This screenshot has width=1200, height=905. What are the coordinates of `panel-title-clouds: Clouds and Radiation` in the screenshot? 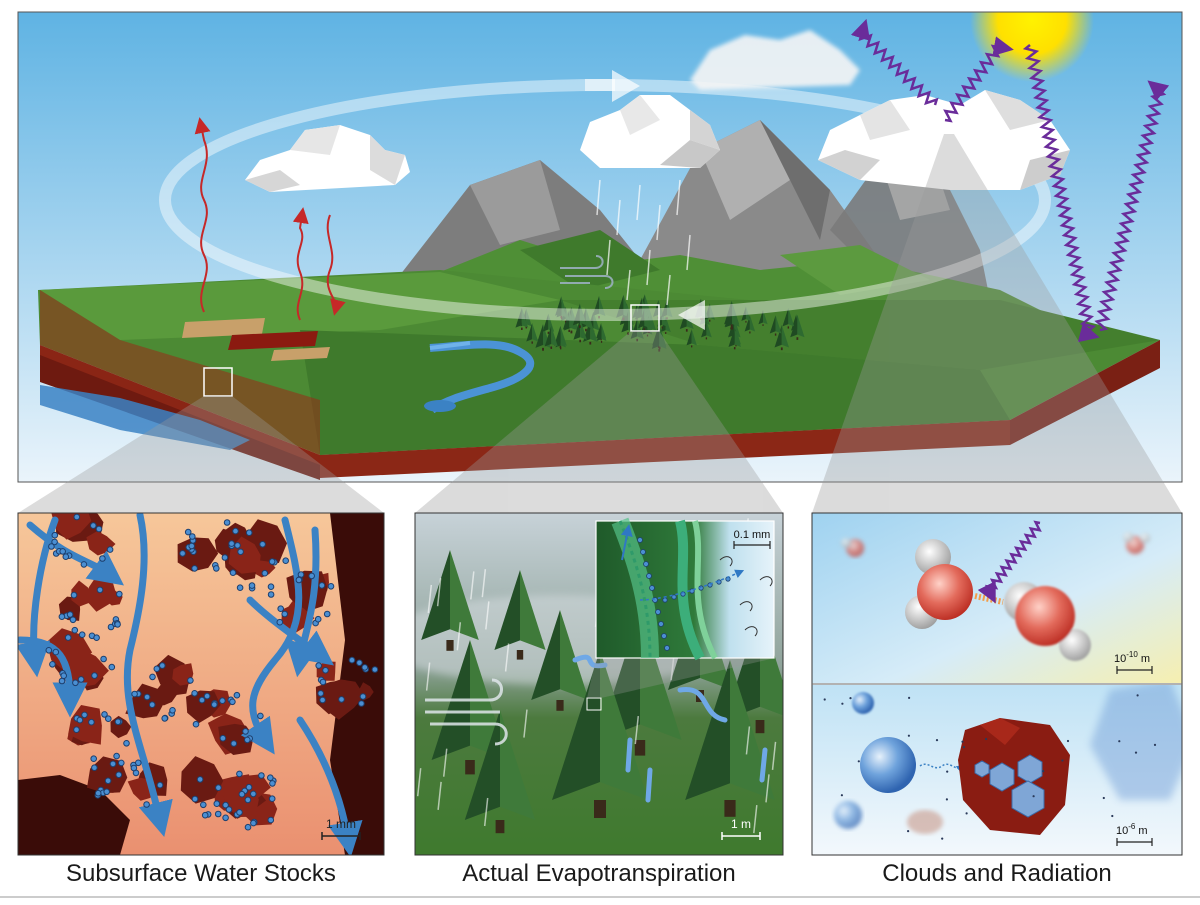 It's located at (997, 873).